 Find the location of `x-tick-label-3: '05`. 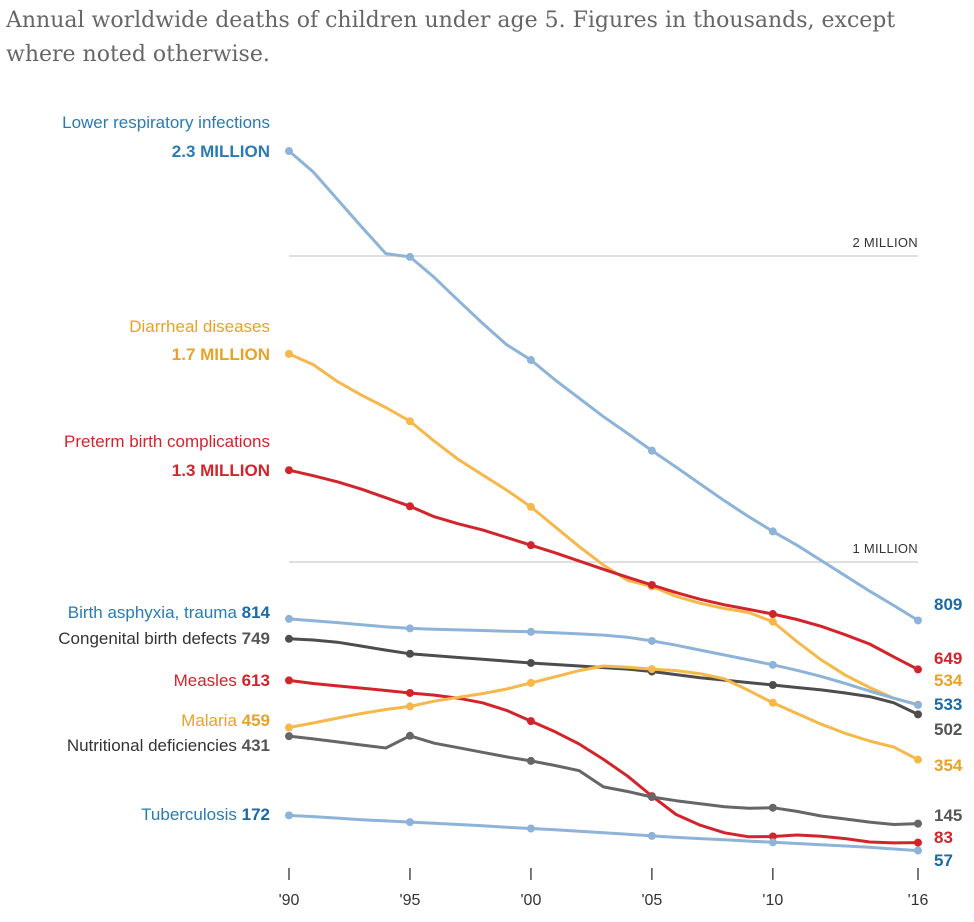

x-tick-label-3: '05 is located at coordinates (651, 900).